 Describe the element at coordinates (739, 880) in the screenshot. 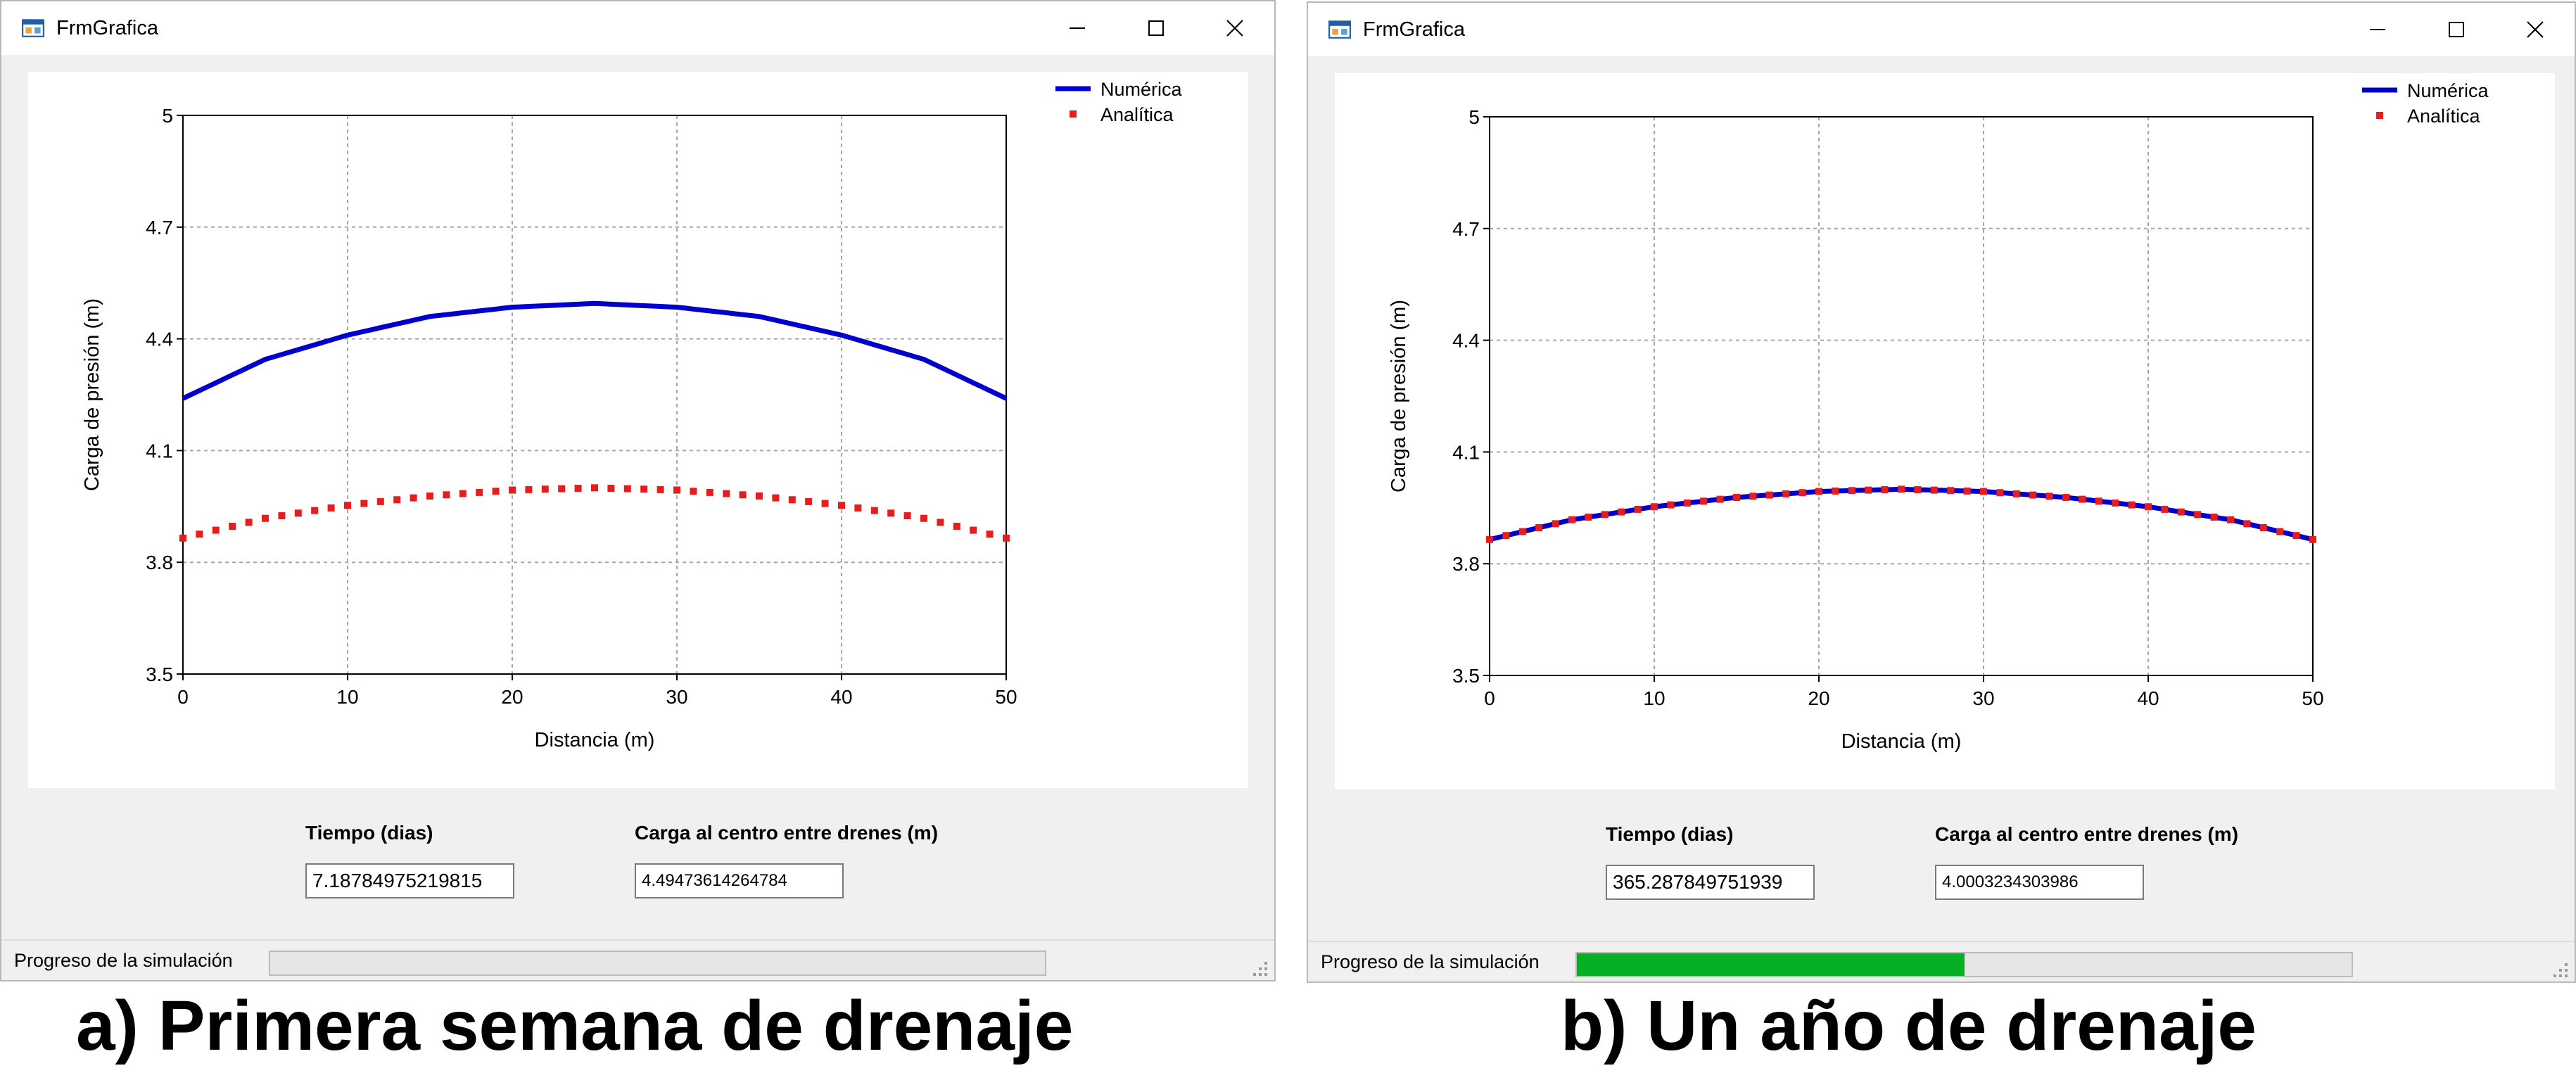

I see `center-load-field: 4.49473614264784` at that location.